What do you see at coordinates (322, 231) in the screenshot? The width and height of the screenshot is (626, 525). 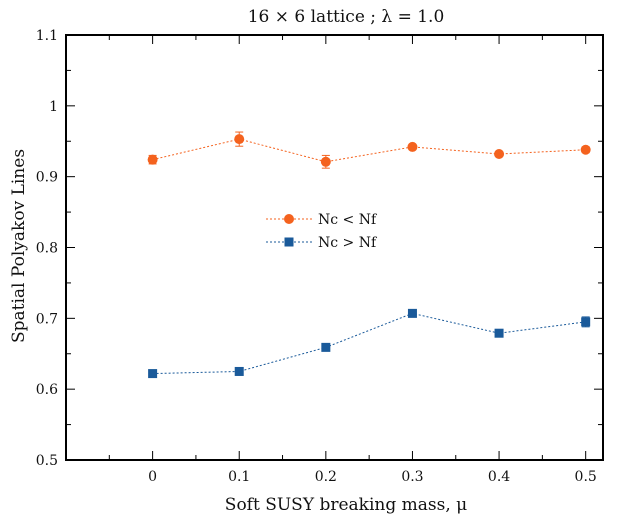 I see `legend: Nc < Nf Nc > Nf` at bounding box center [322, 231].